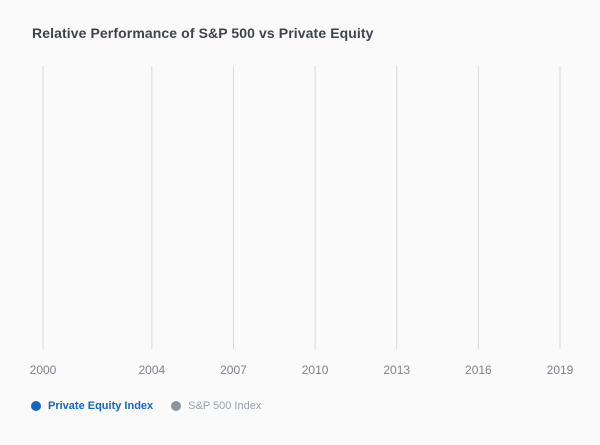  Describe the element at coordinates (315, 370) in the screenshot. I see `x-tick-label-2010: 2010` at that location.